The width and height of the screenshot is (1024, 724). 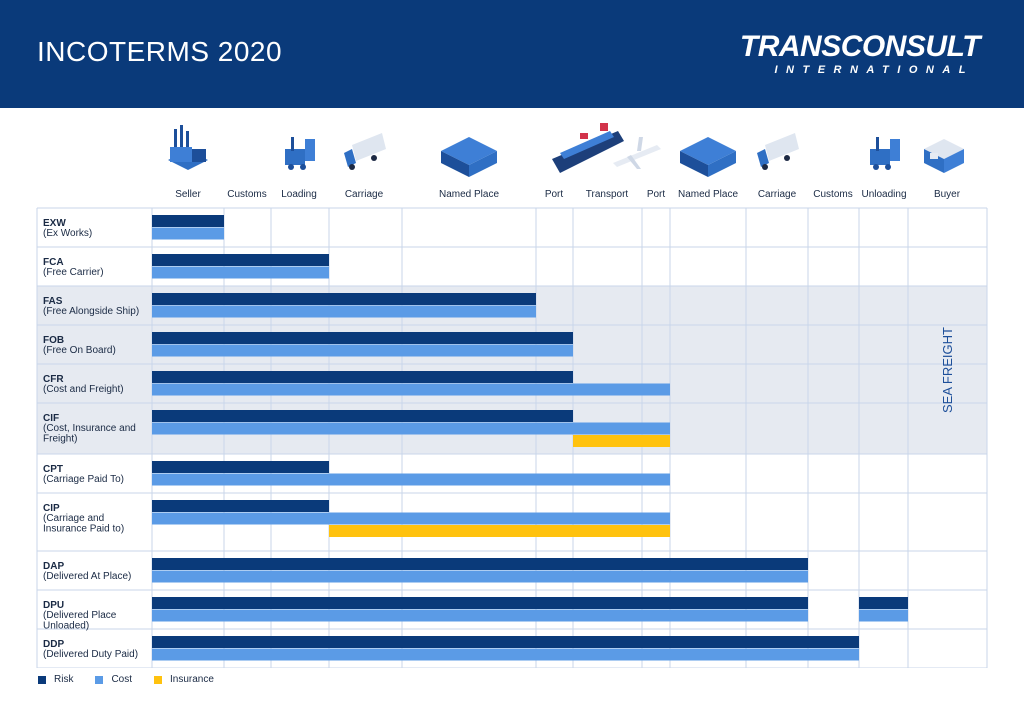 What do you see at coordinates (79, 350) in the screenshot?
I see `term-name: (Free On Board)` at bounding box center [79, 350].